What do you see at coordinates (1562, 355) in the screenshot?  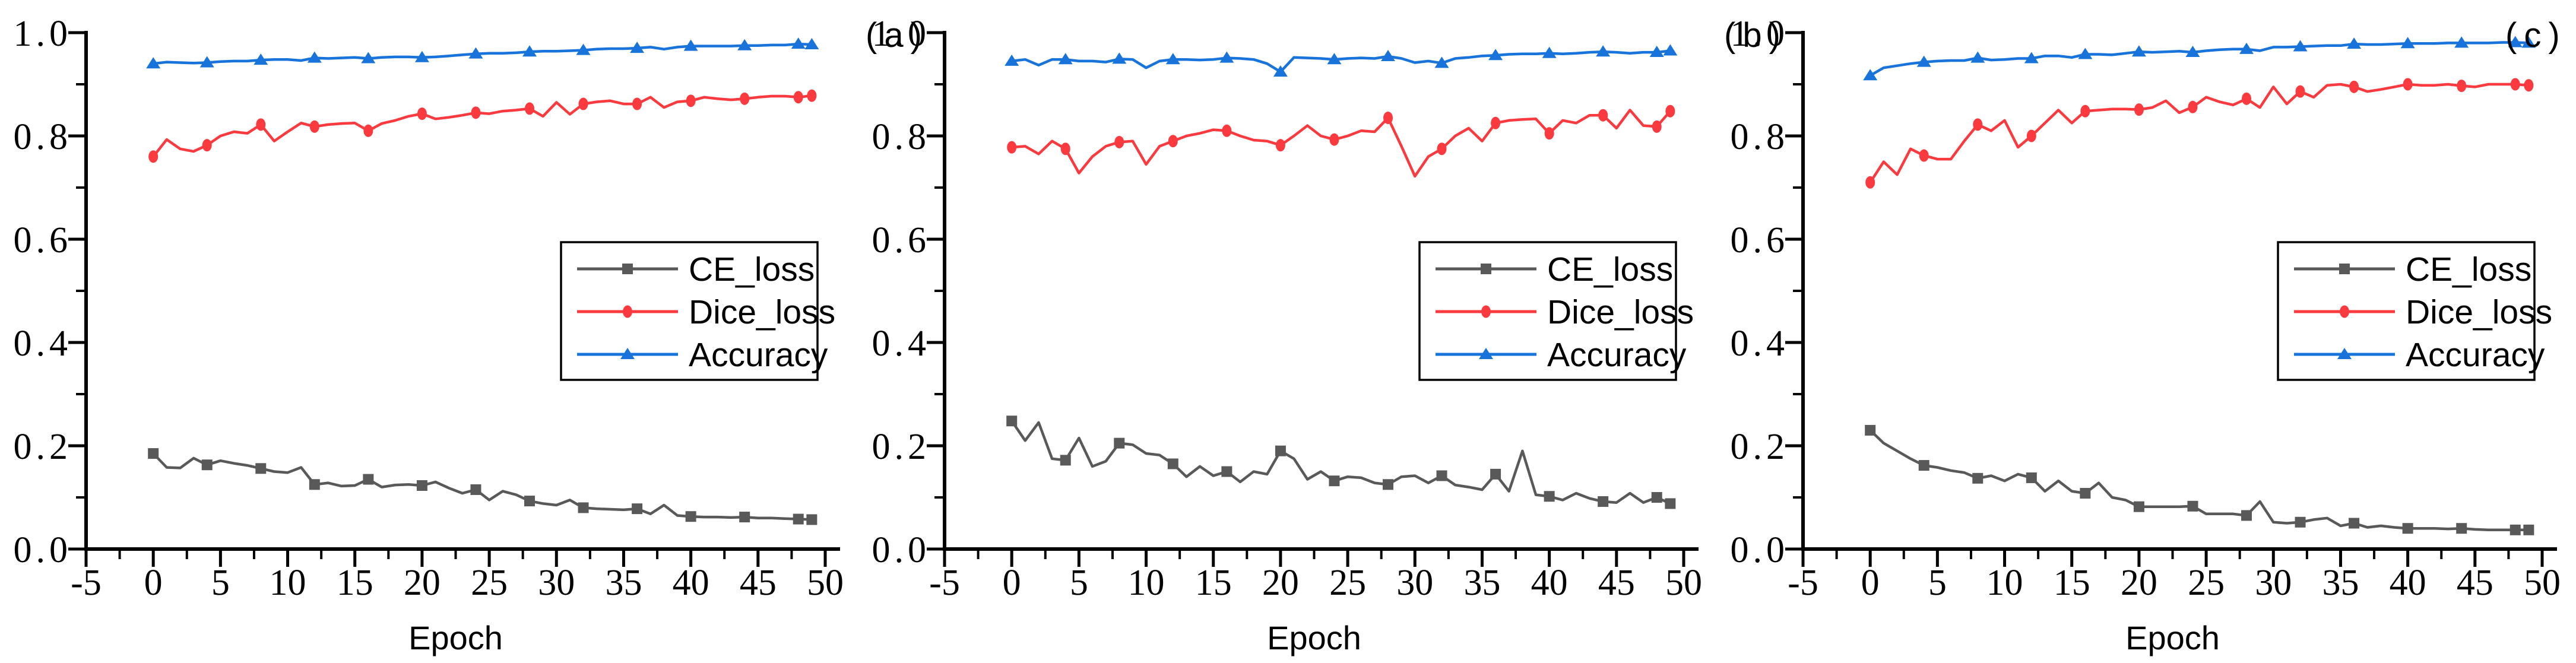 I see `legend-item-accuracy: Accuracy` at bounding box center [1562, 355].